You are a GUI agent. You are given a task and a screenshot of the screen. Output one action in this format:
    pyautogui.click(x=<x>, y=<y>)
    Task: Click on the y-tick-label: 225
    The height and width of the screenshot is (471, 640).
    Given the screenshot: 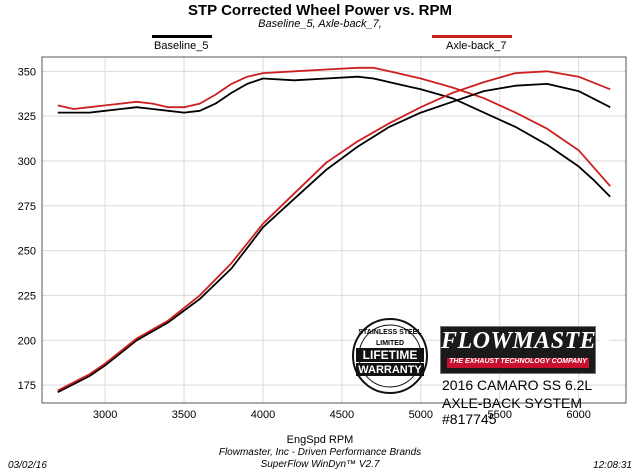 What is the action you would take?
    pyautogui.click(x=27, y=296)
    